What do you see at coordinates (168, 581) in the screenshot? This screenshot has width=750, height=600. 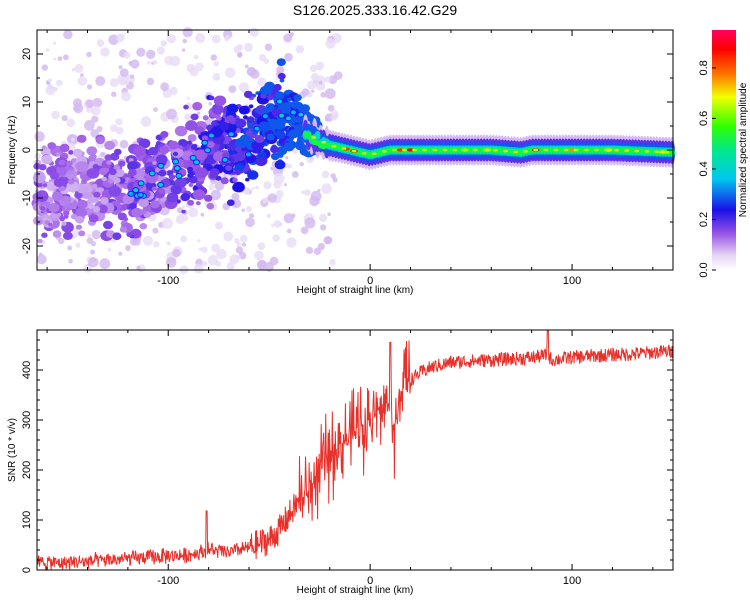 I see `snr-x-tick-label: -100` at bounding box center [168, 581].